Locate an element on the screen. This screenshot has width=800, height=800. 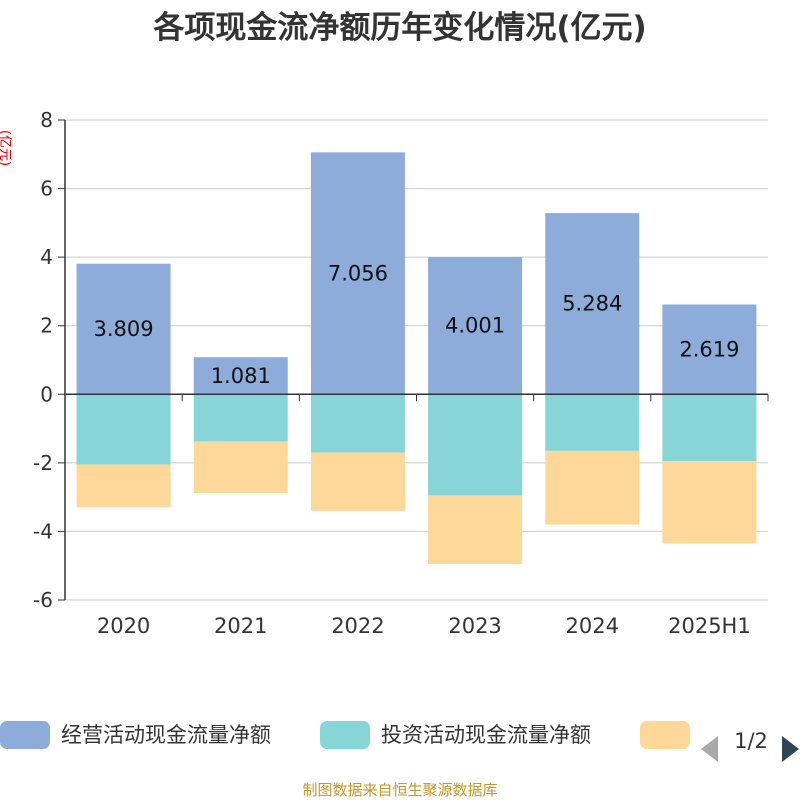
x-tick-label: 2025H1 is located at coordinates (709, 626).